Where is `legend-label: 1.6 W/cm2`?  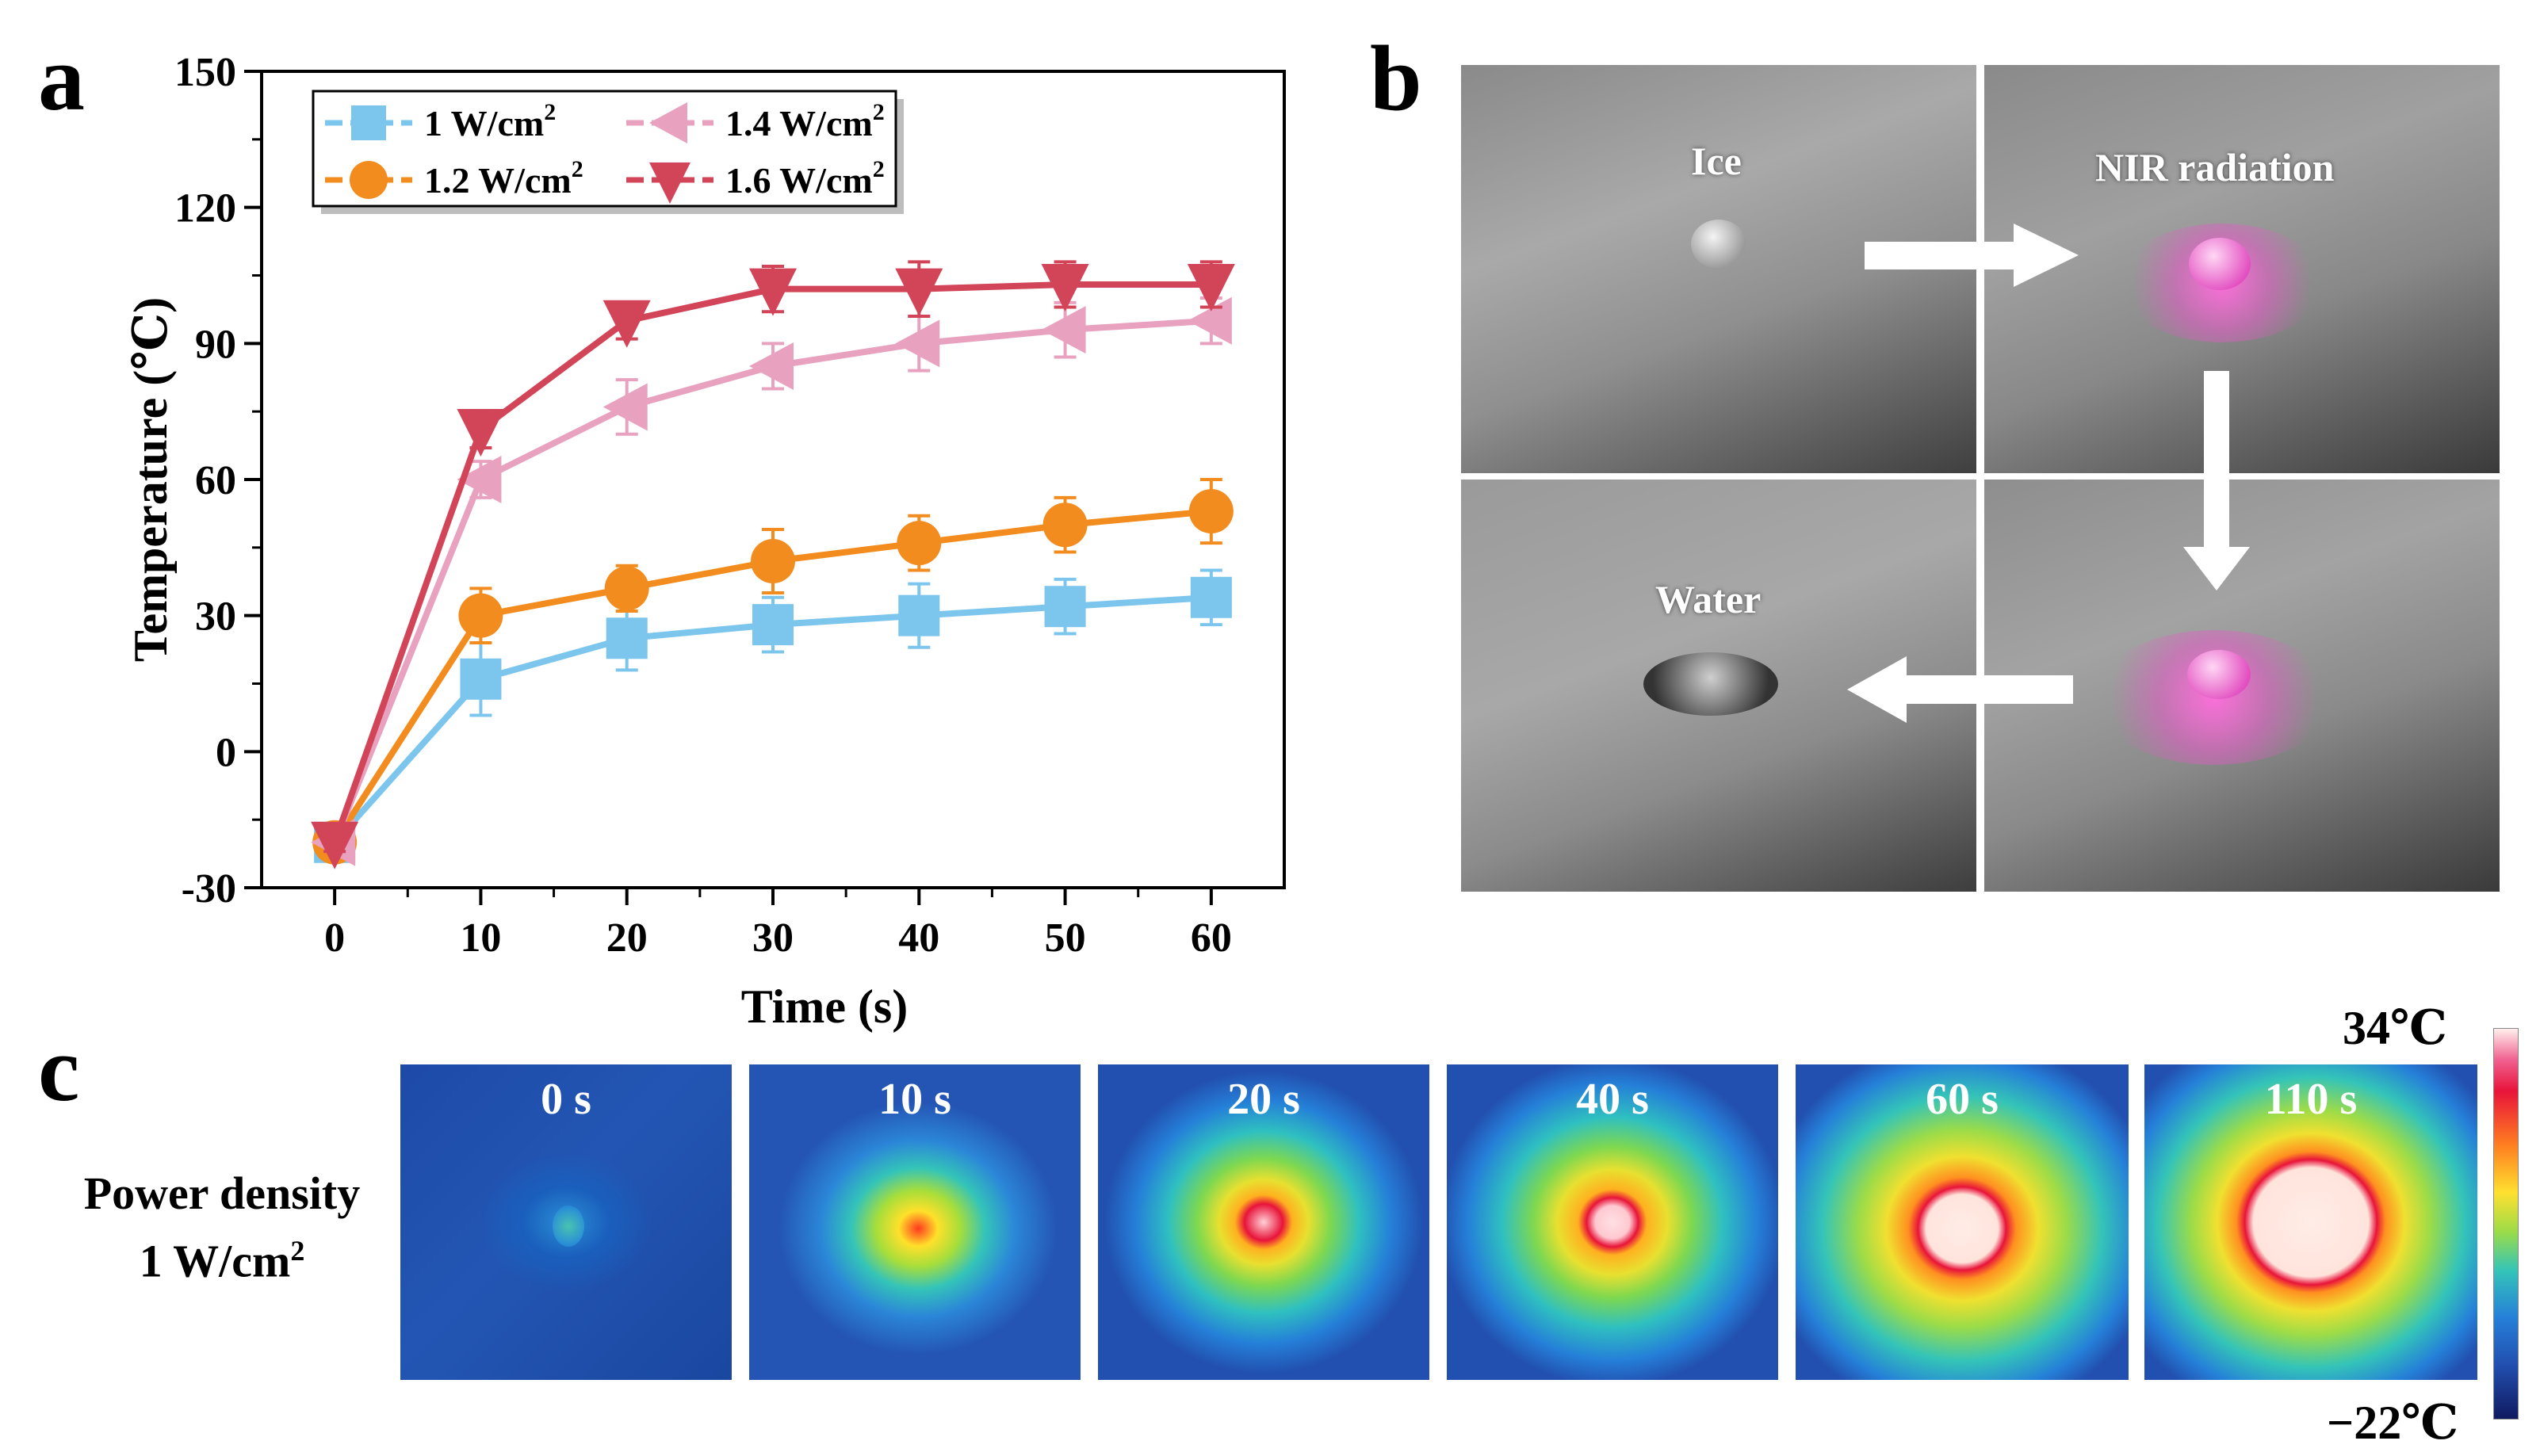 legend-label: 1.6 W/cm2 is located at coordinates (805, 178).